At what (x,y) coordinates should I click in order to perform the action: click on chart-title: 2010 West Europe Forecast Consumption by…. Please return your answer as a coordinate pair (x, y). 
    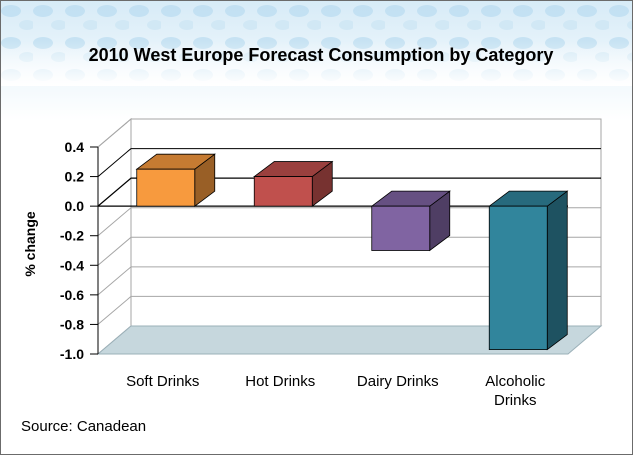
    Looking at the image, I should click on (321, 55).